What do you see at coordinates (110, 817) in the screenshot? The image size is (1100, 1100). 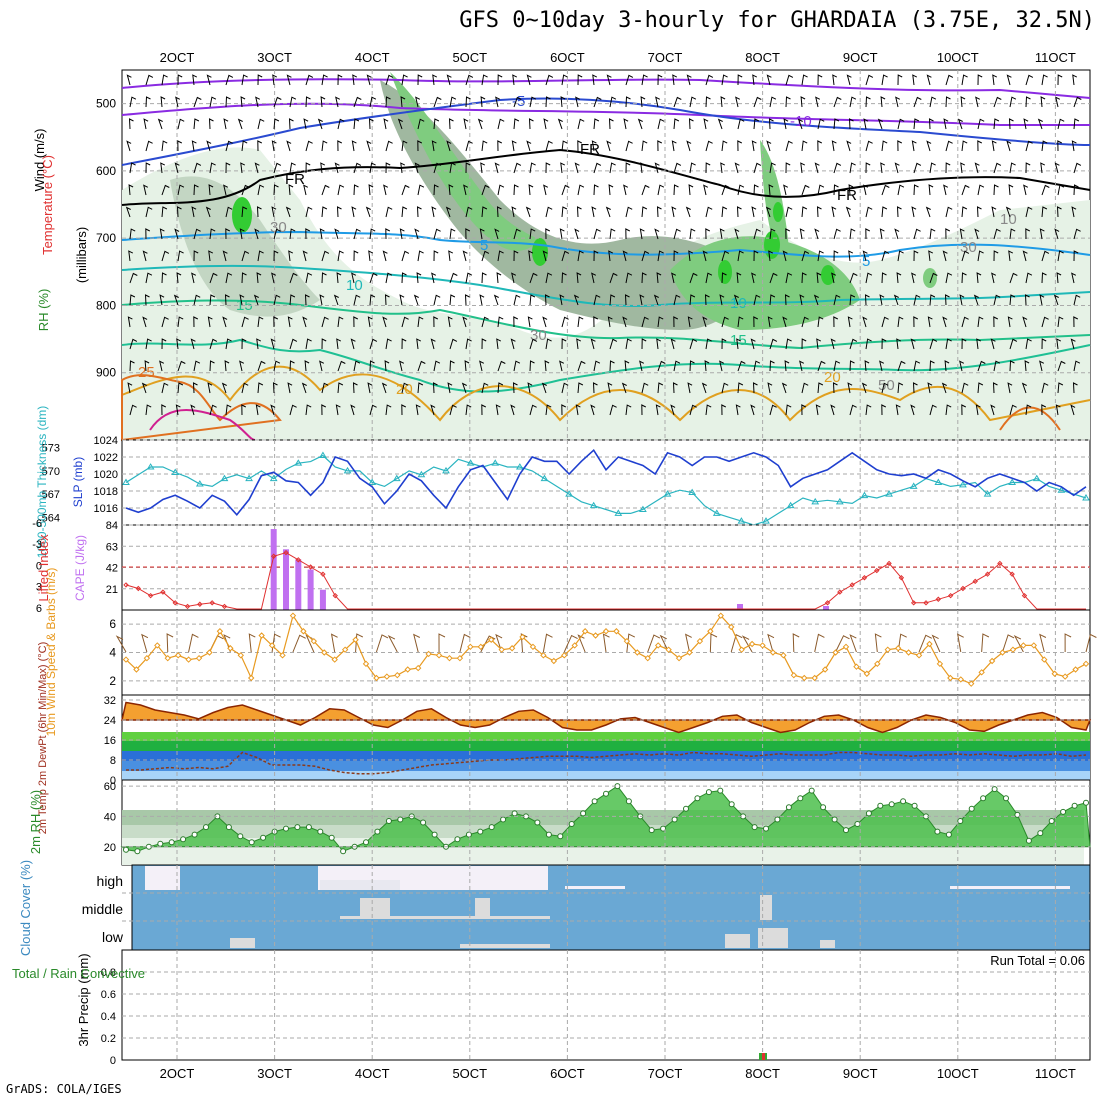 I see `tick-label: 40` at bounding box center [110, 817].